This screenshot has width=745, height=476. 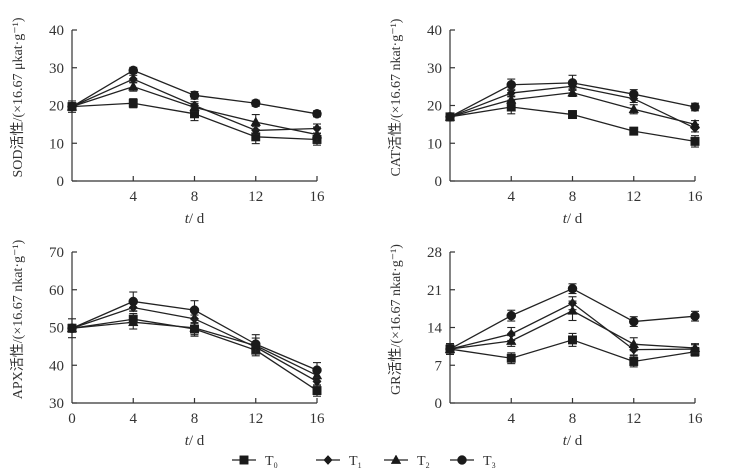 What do you see at coordinates (56, 253) in the screenshot?
I see `y-tick-label: 70` at bounding box center [56, 253].